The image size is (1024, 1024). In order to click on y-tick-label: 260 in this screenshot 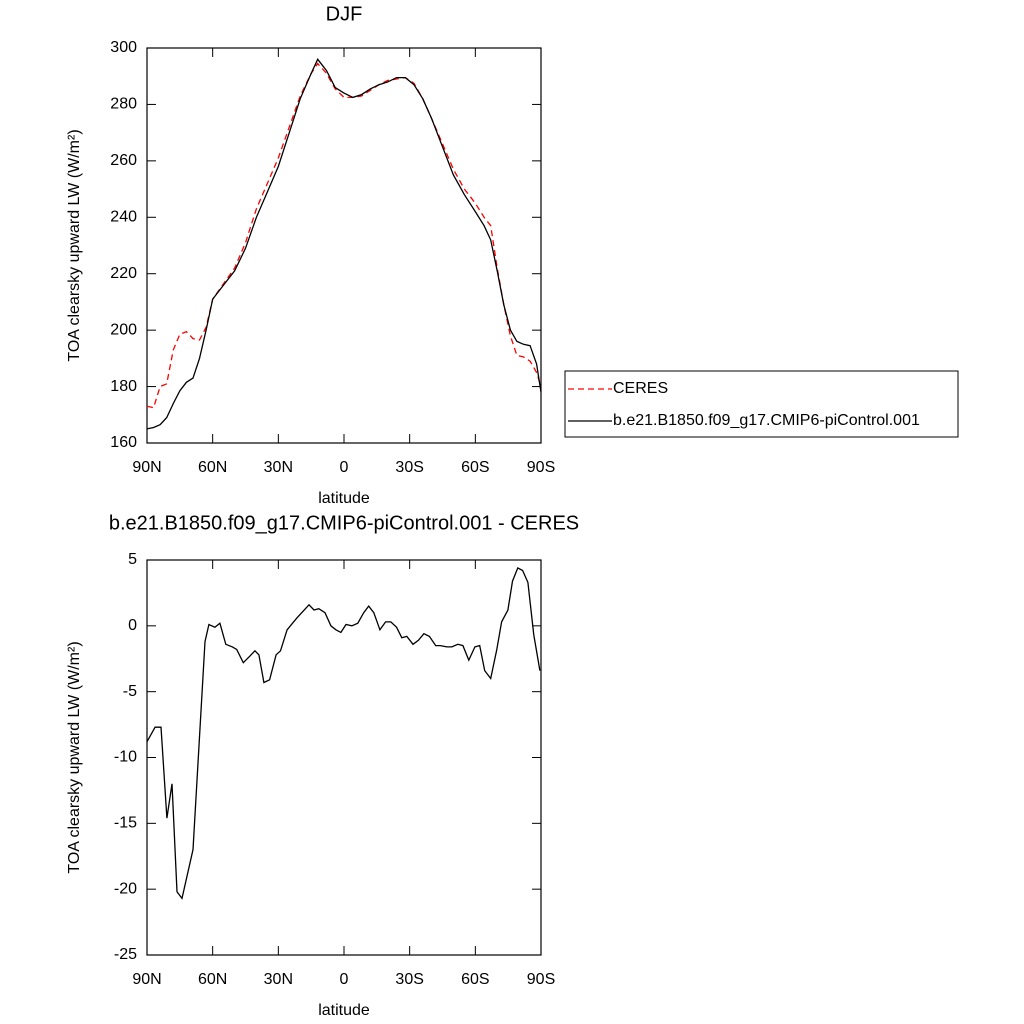, I will do `click(123, 160)`.